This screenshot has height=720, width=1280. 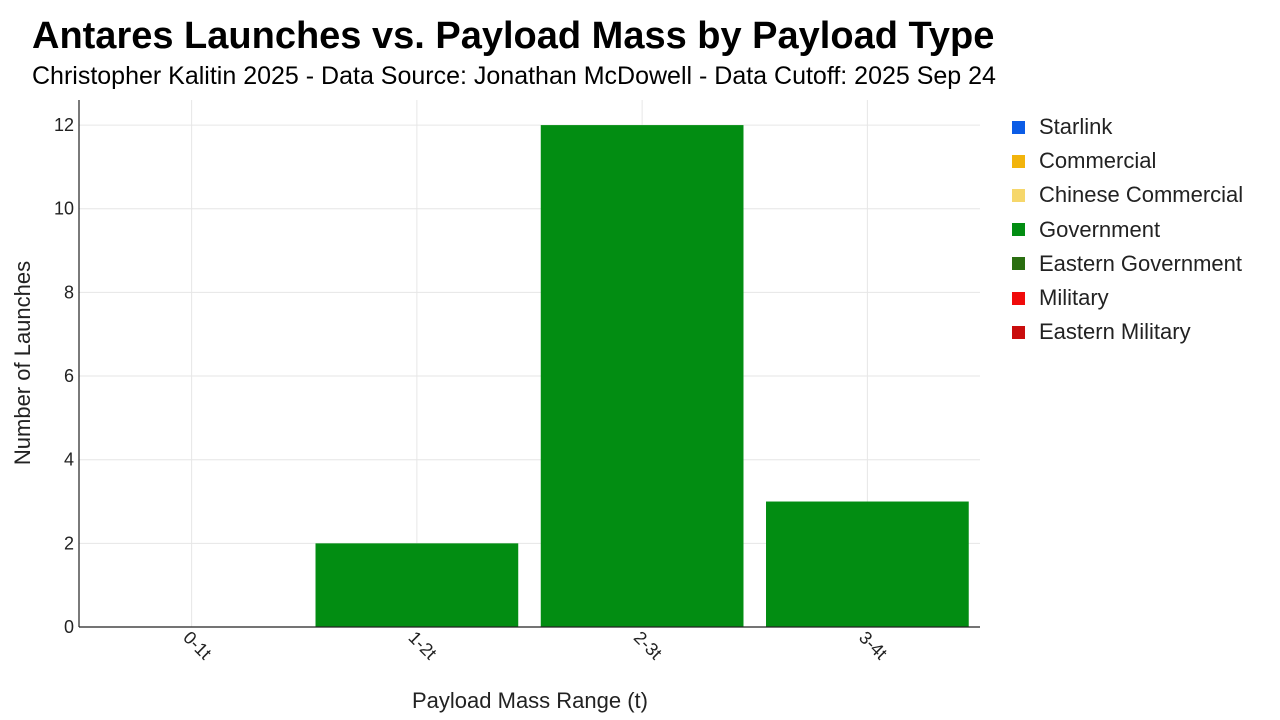 What do you see at coordinates (69, 543) in the screenshot?
I see `y-tick-label: 2` at bounding box center [69, 543].